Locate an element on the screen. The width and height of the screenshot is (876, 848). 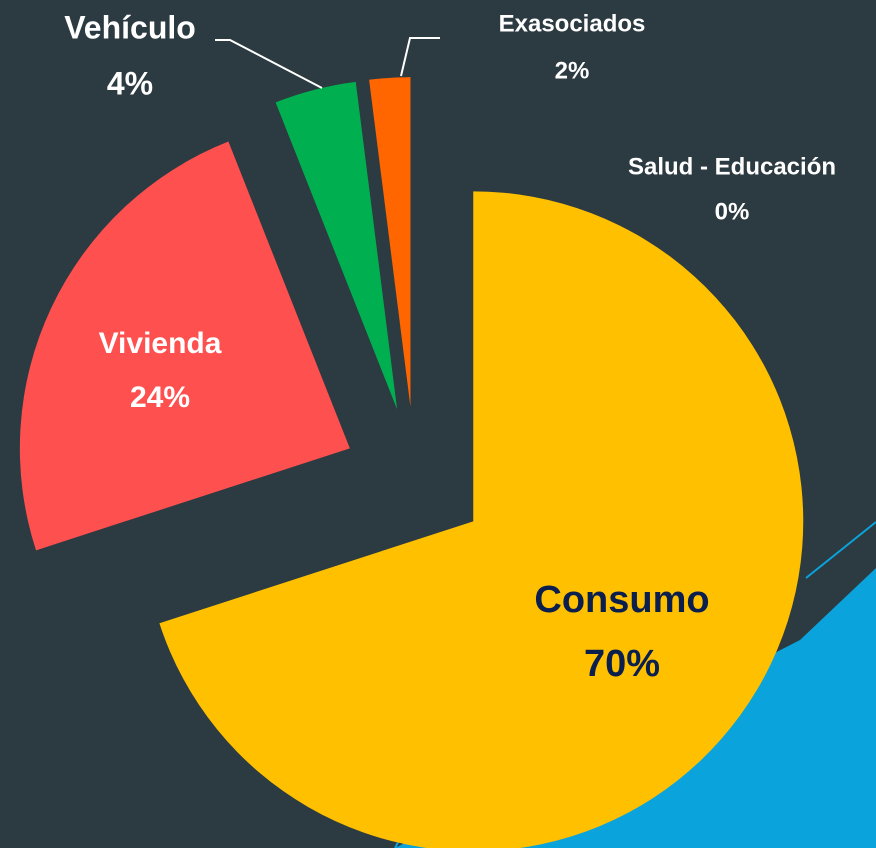
decor-line is located at coordinates (840, 550).